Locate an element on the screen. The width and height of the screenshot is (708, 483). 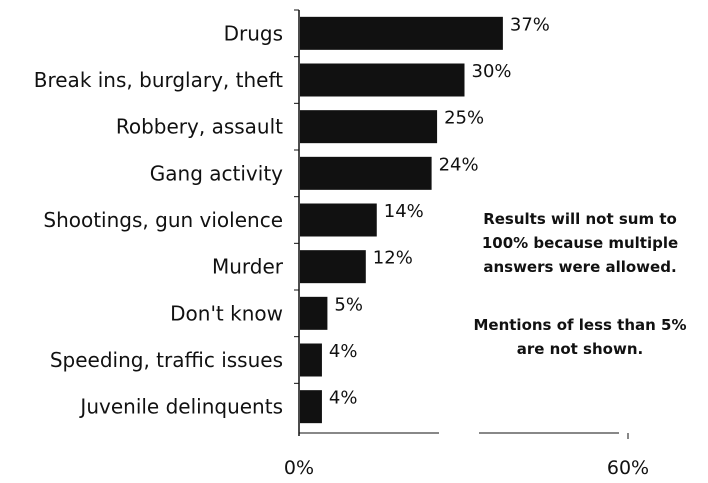
category-label: Gang activity is located at coordinates (216, 173).